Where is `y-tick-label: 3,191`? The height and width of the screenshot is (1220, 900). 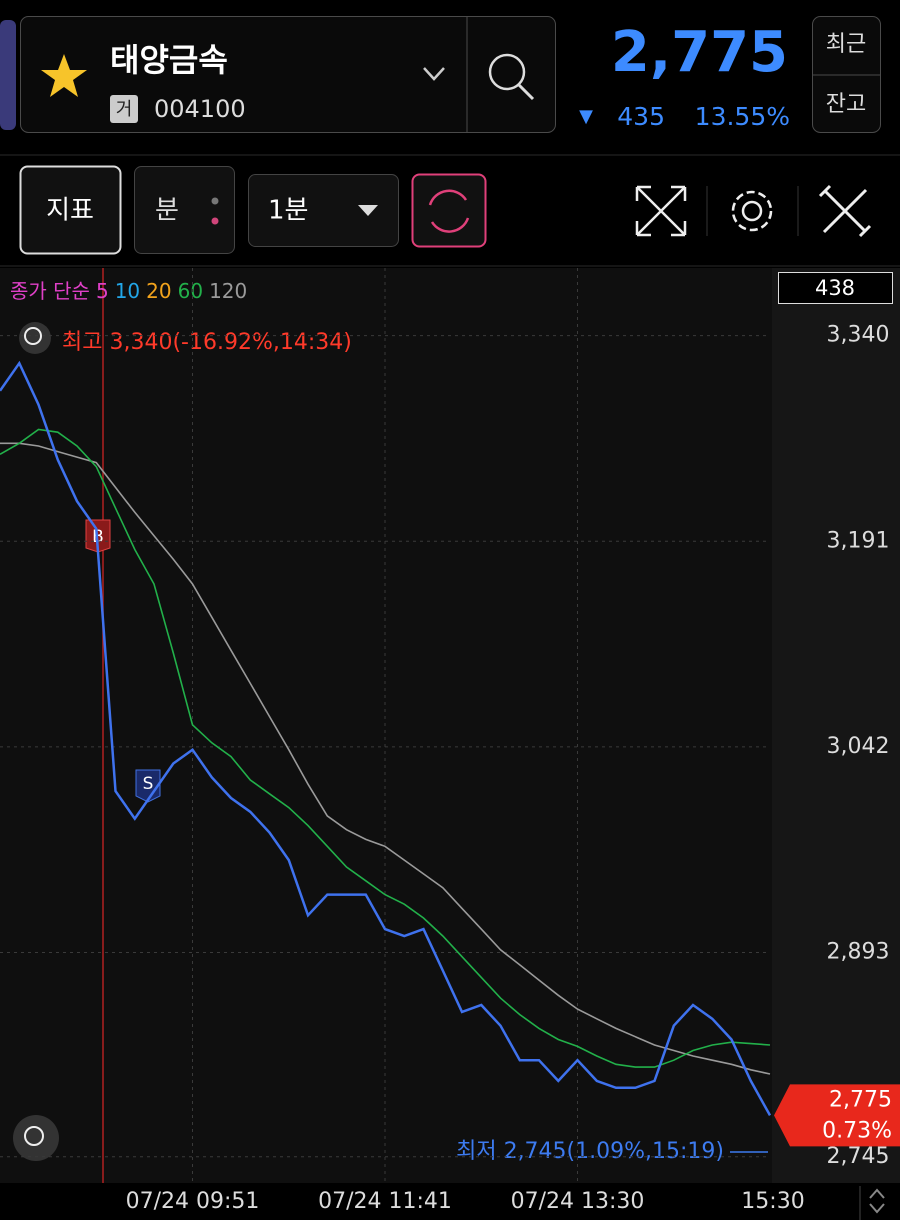 y-tick-label: 3,191 is located at coordinates (858, 540).